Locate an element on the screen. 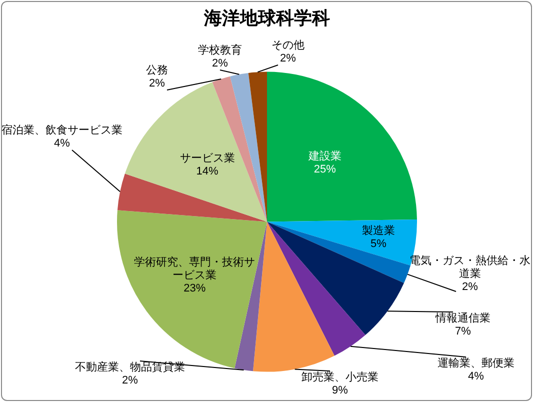  slice-label: 運輸業、郵便業 is located at coordinates (476, 363).